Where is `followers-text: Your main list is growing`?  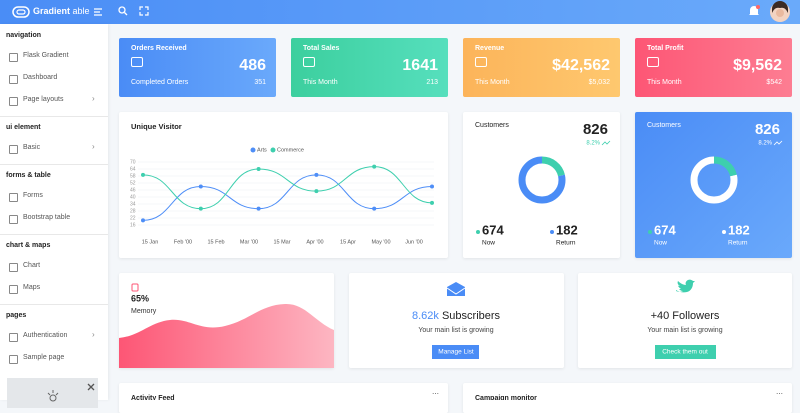 followers-text: Your main list is growing is located at coordinates (684, 330).